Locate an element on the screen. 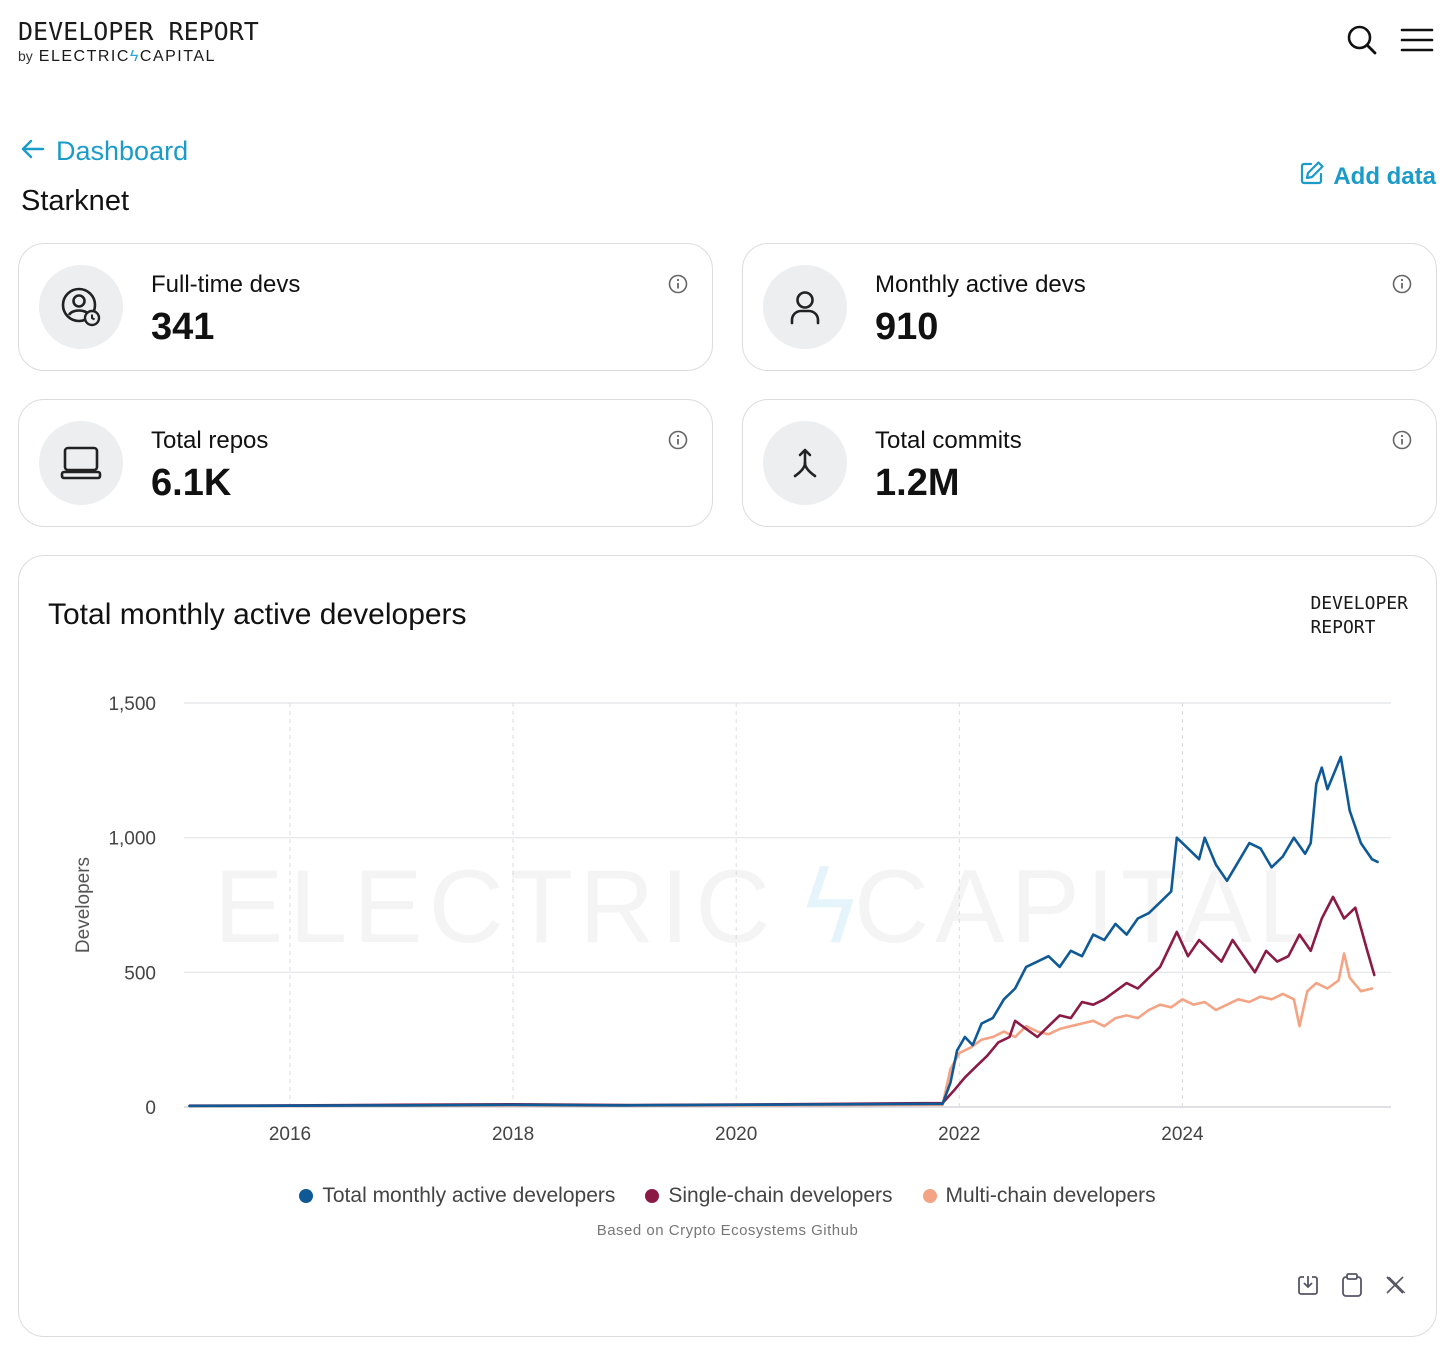  back-link-label: Dashboard is located at coordinates (122, 151).